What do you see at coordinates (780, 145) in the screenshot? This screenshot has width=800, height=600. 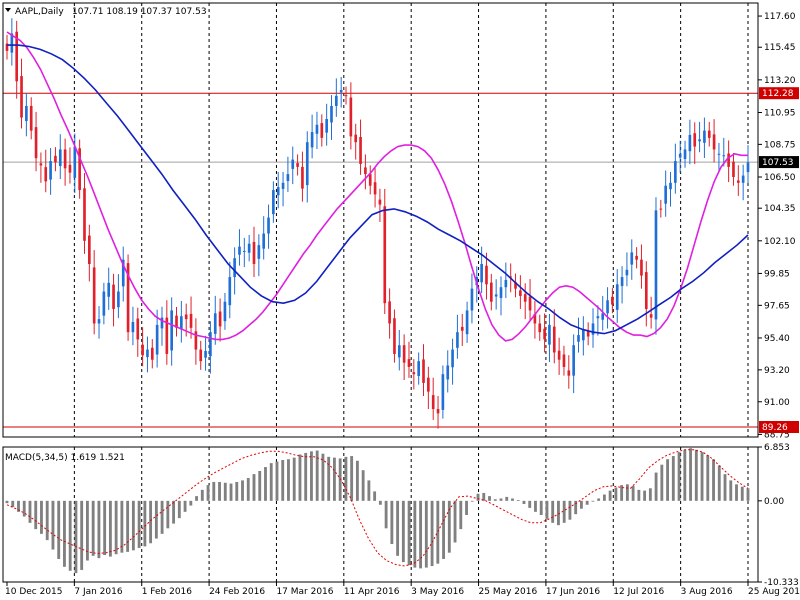 I see `y-tick-label: 108.75` at bounding box center [780, 145].